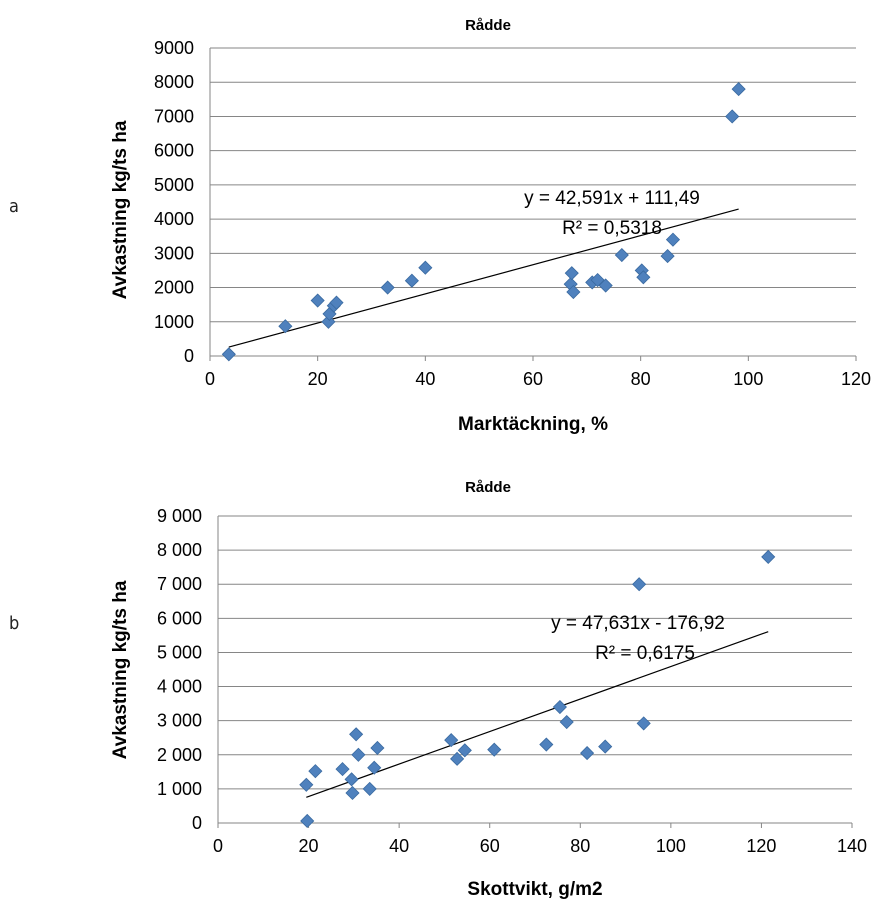 This screenshot has width=878, height=907. What do you see at coordinates (179, 652) in the screenshot?
I see `y-tick-label: 5 000` at bounding box center [179, 652].